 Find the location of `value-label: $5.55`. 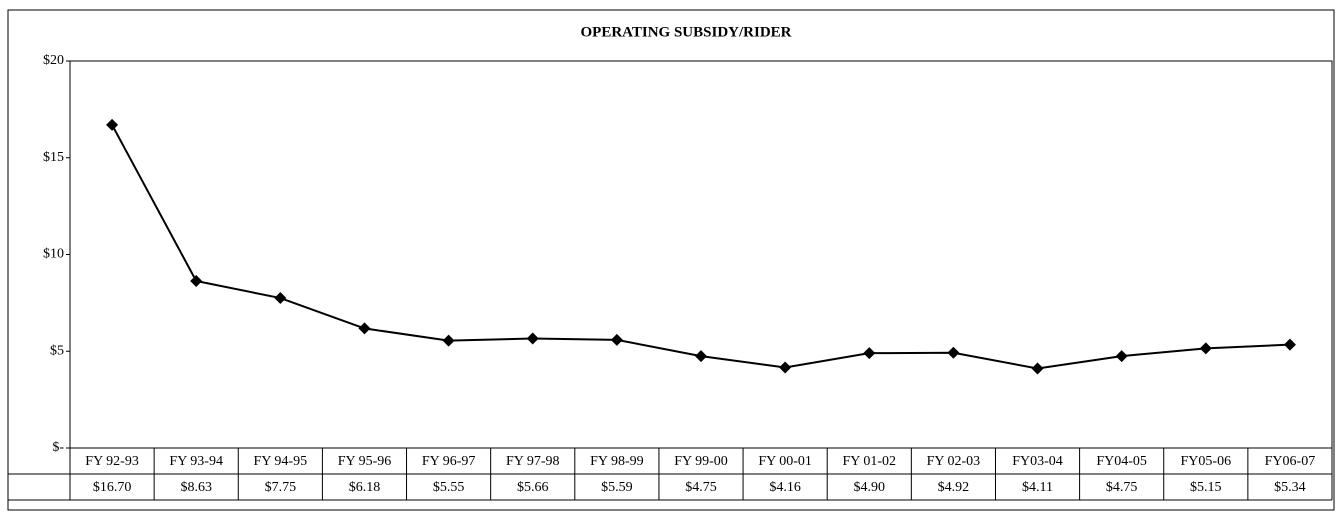

value-label: $5.55 is located at coordinates (449, 487).